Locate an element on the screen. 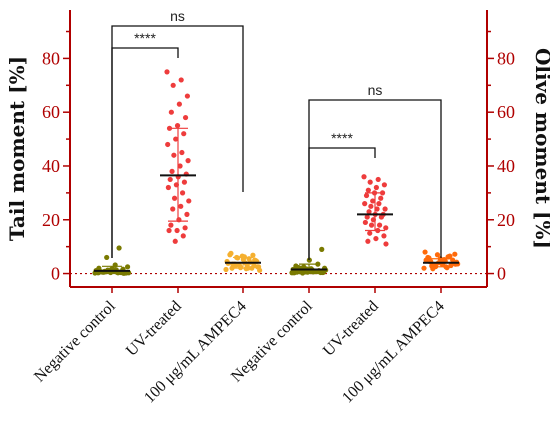  y-tick-label: 0 is located at coordinates (55, 274).